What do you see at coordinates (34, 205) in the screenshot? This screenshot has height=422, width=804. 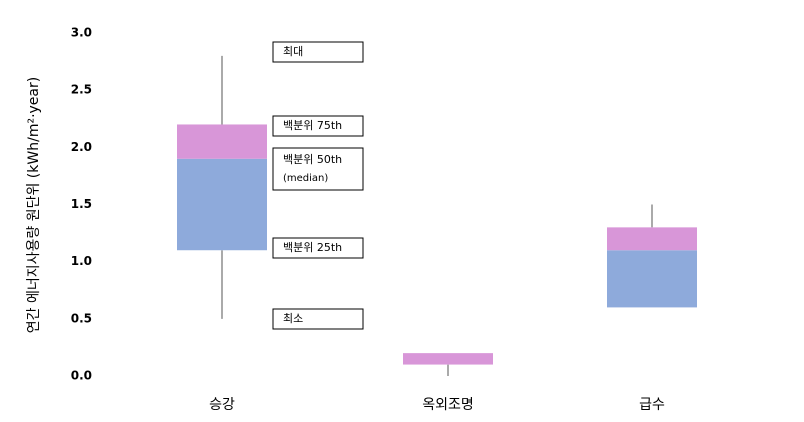 I see `y-axis-label: 연간 에너지사용량 원단위 (kWh/m²·year)` at bounding box center [34, 205].